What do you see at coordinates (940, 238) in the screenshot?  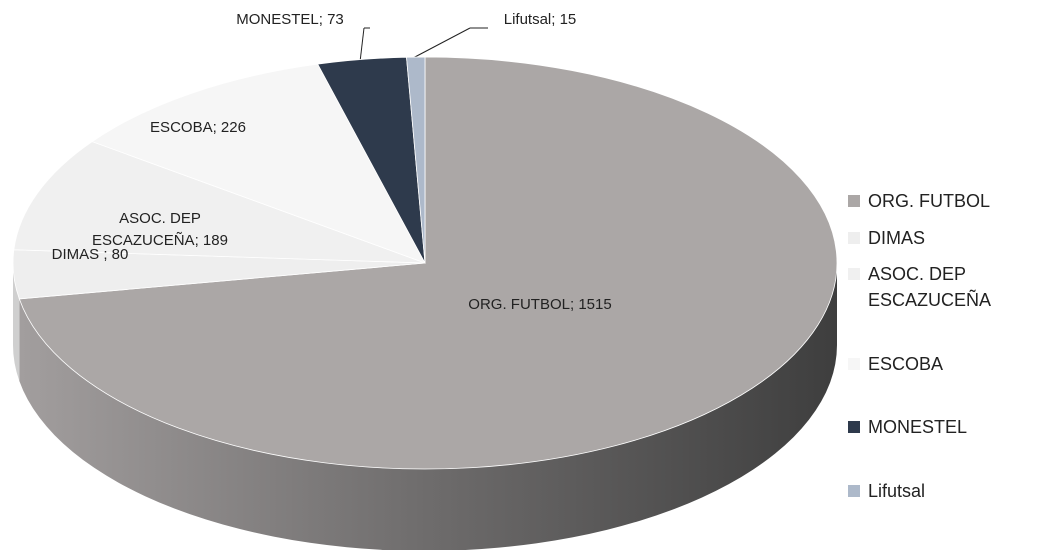 I see `legend-item: DIMAS` at bounding box center [940, 238].